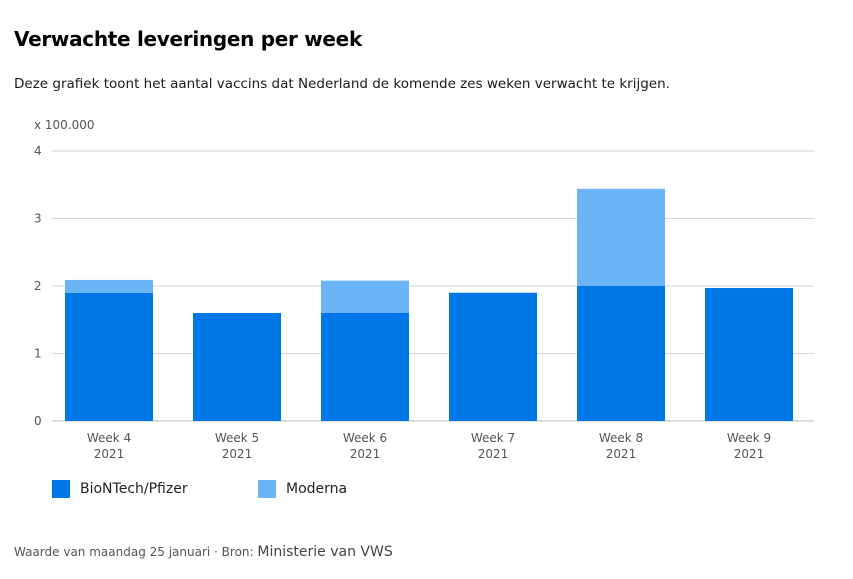 The width and height of the screenshot is (853, 579). Describe the element at coordinates (493, 438) in the screenshot. I see `x-tick-label: Week 7` at that location.